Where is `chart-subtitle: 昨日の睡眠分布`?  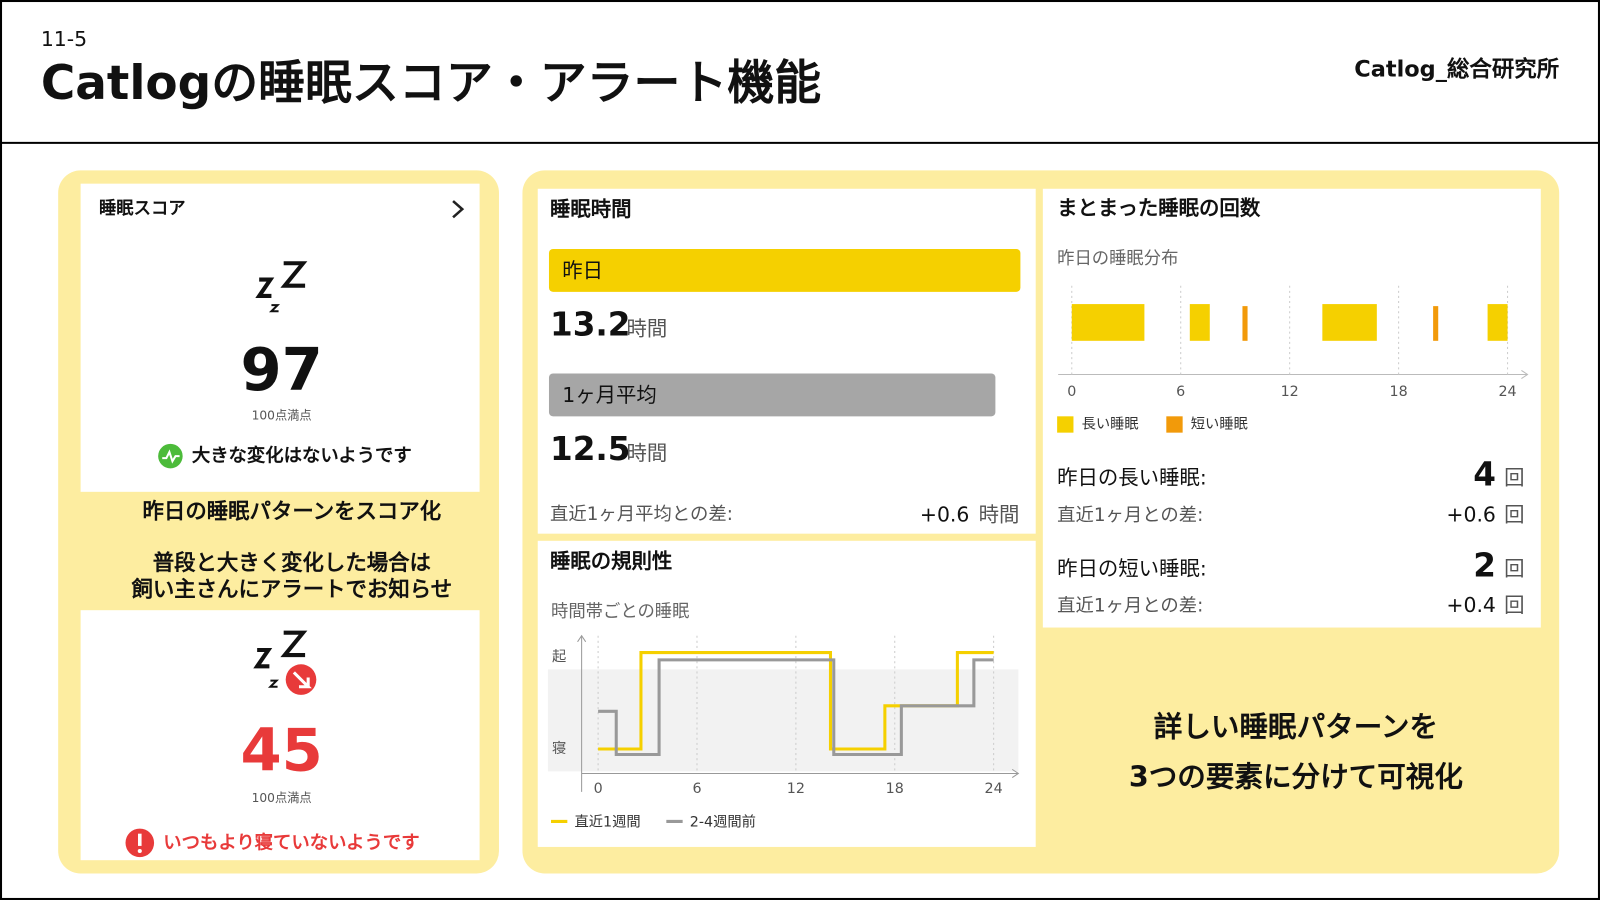 chart-subtitle: 昨日の睡眠分布 is located at coordinates (1117, 259).